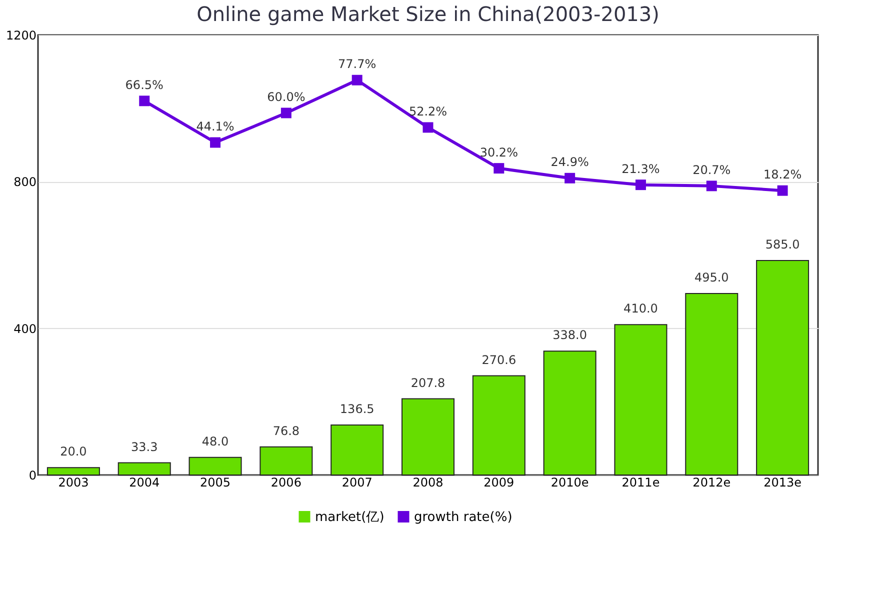  What do you see at coordinates (73, 451) in the screenshot?
I see `data-label: 20.0` at bounding box center [73, 451].